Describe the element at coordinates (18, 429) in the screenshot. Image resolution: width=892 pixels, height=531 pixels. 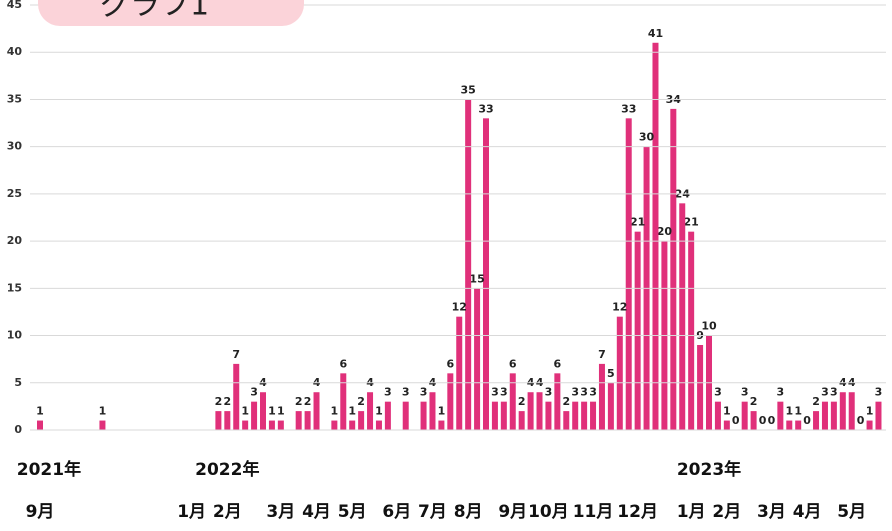
I see `y-tick-label: 0` at that location.